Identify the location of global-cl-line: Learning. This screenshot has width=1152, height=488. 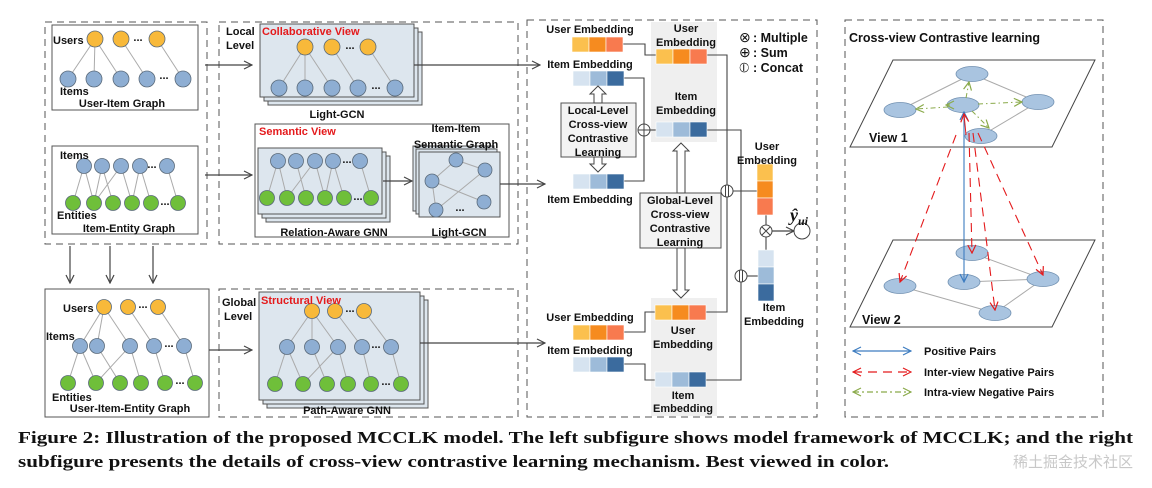
(680, 243).